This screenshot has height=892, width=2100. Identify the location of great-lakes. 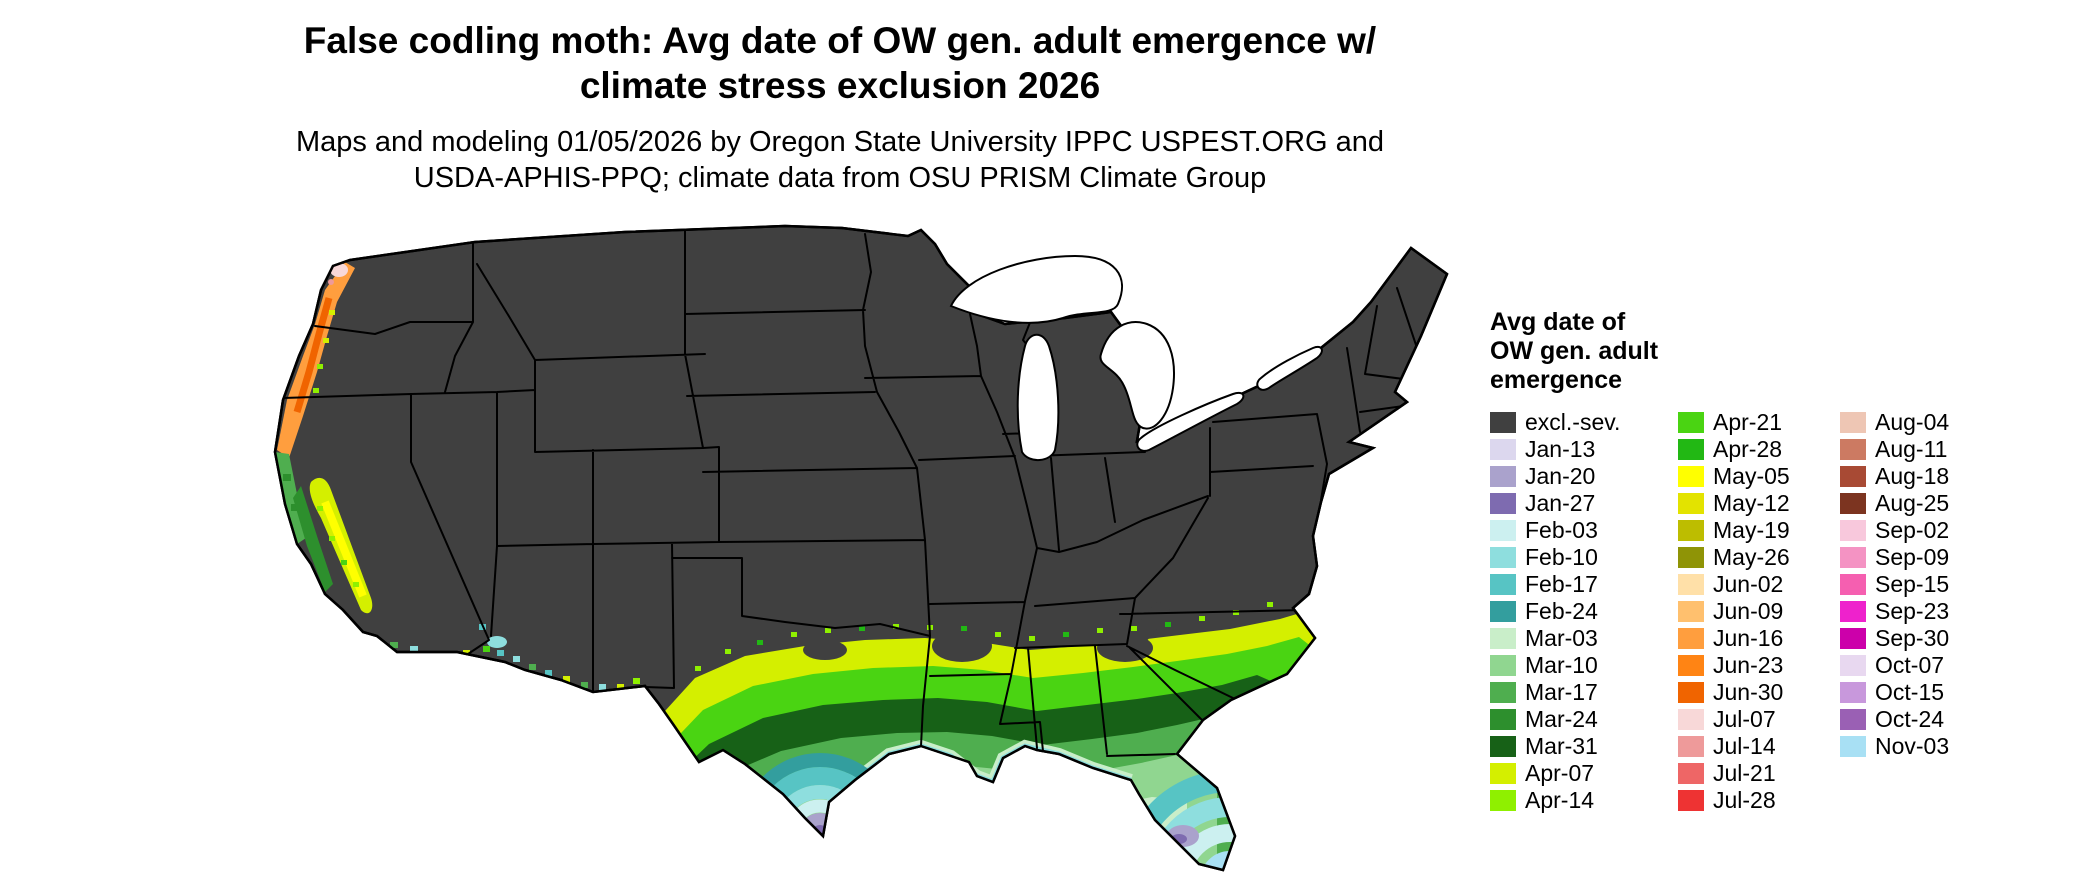
(1136, 357).